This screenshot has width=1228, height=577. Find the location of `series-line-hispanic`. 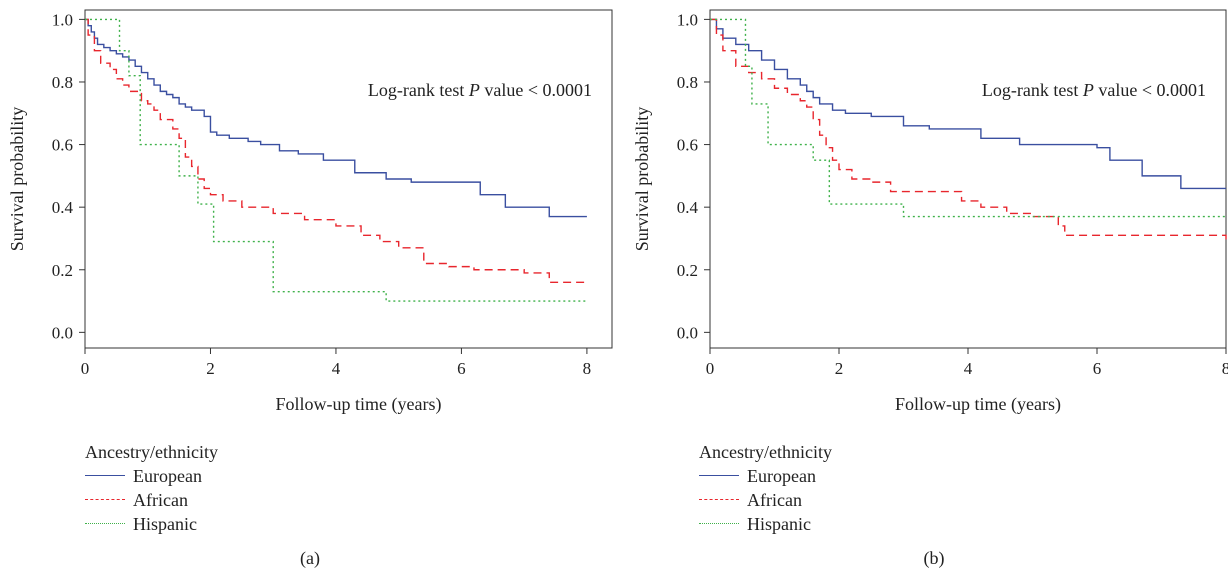

series-line-hispanic is located at coordinates (968, 118).